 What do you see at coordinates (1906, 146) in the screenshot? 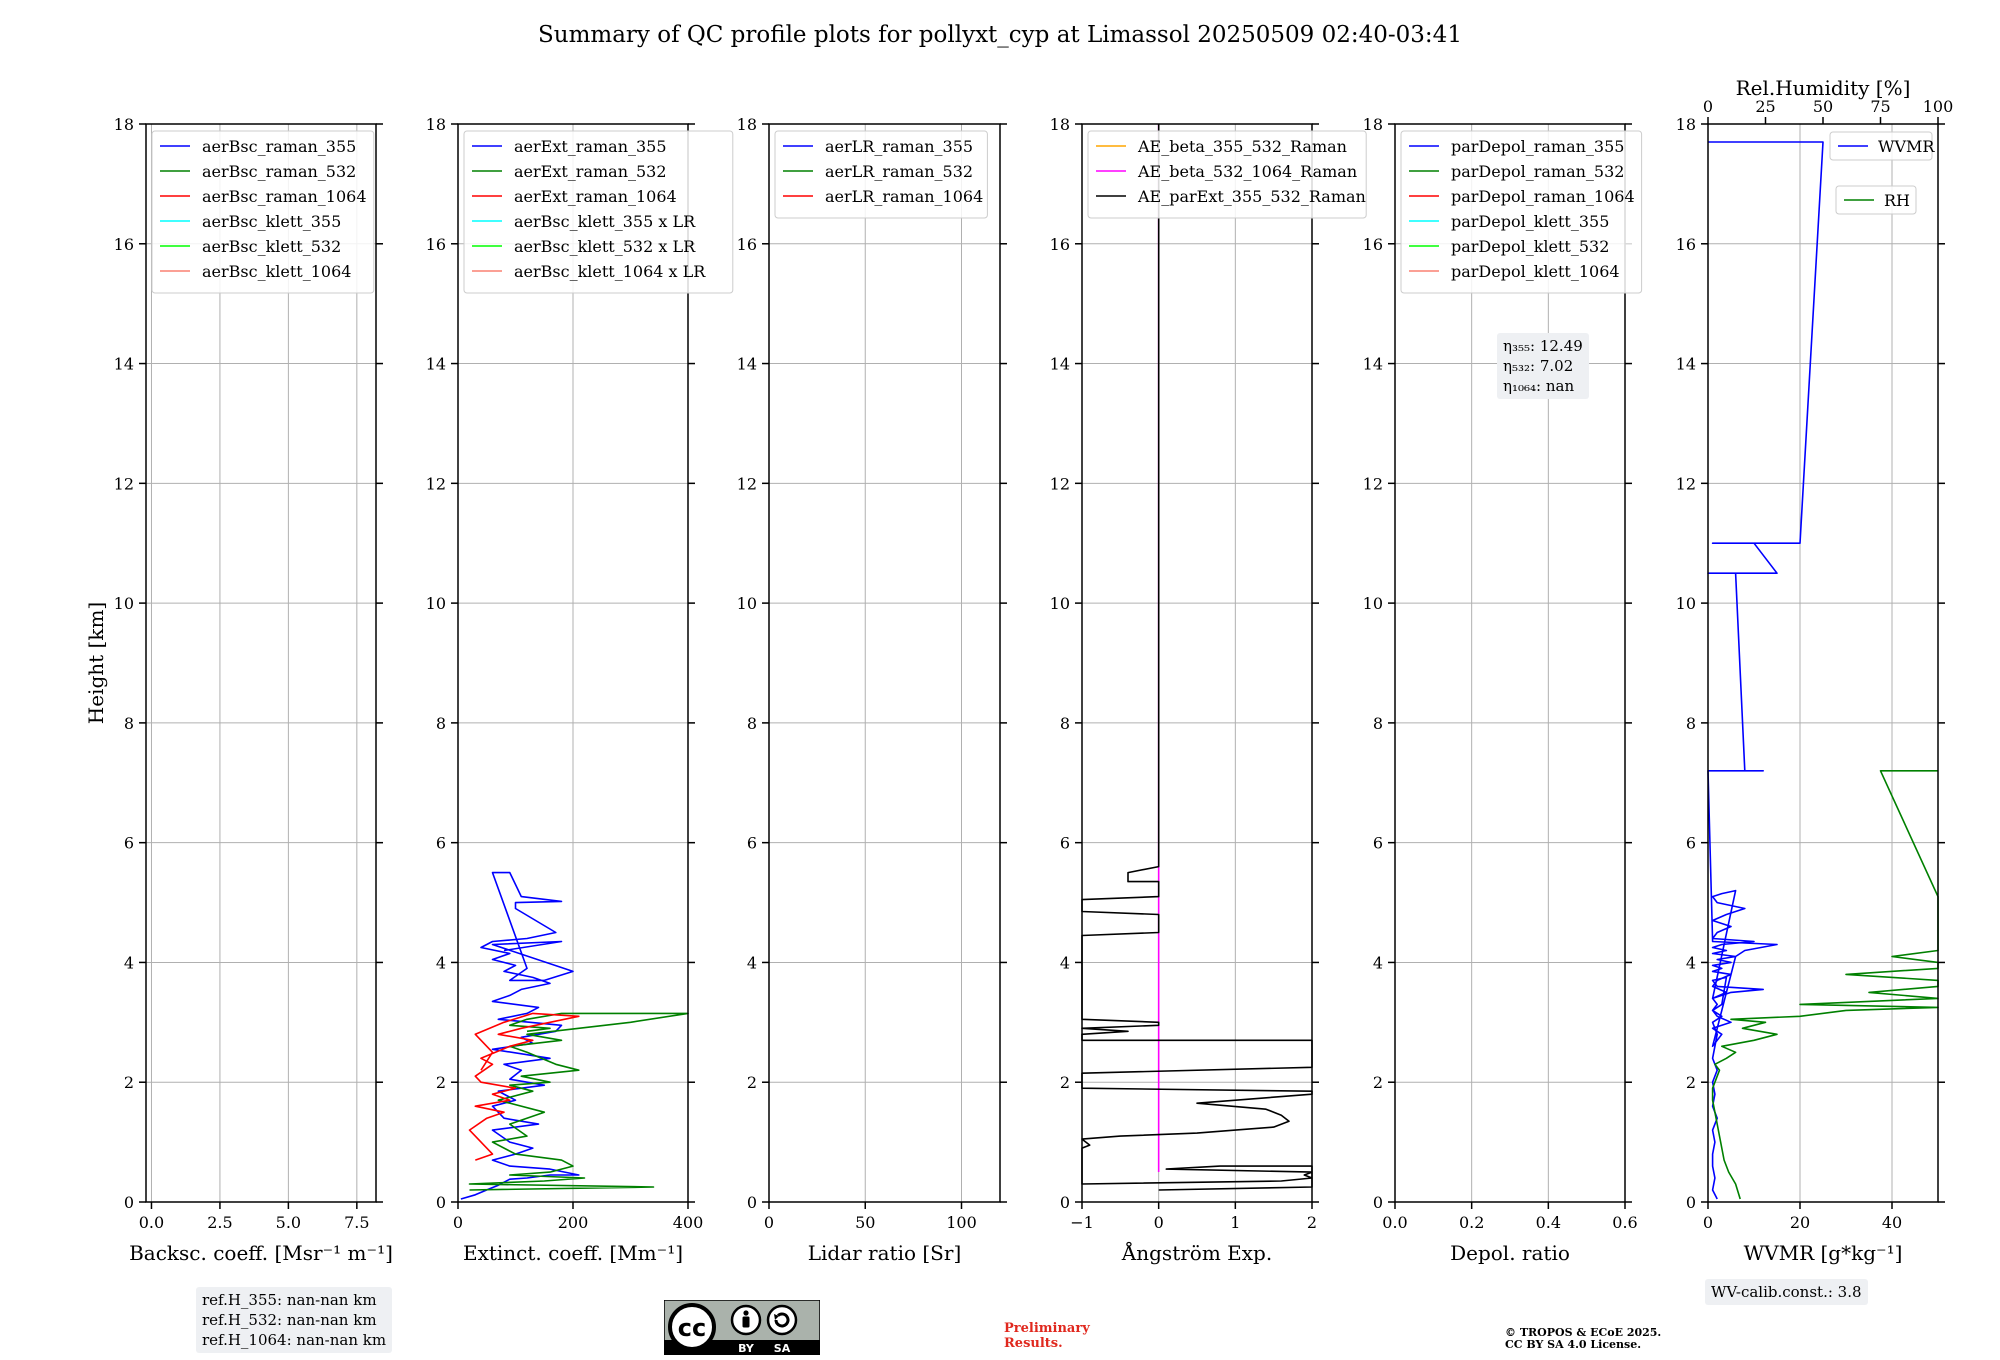
I see `legend-label: WVMR` at bounding box center [1906, 146].